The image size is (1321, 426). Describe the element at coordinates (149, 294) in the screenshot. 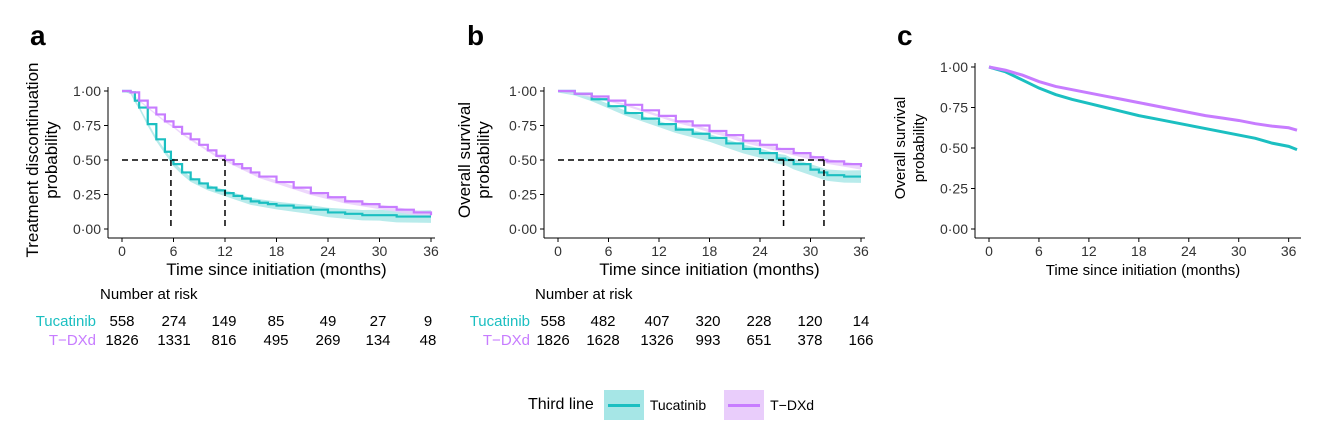

I see `risk-table-title-a: Number at risk` at that location.